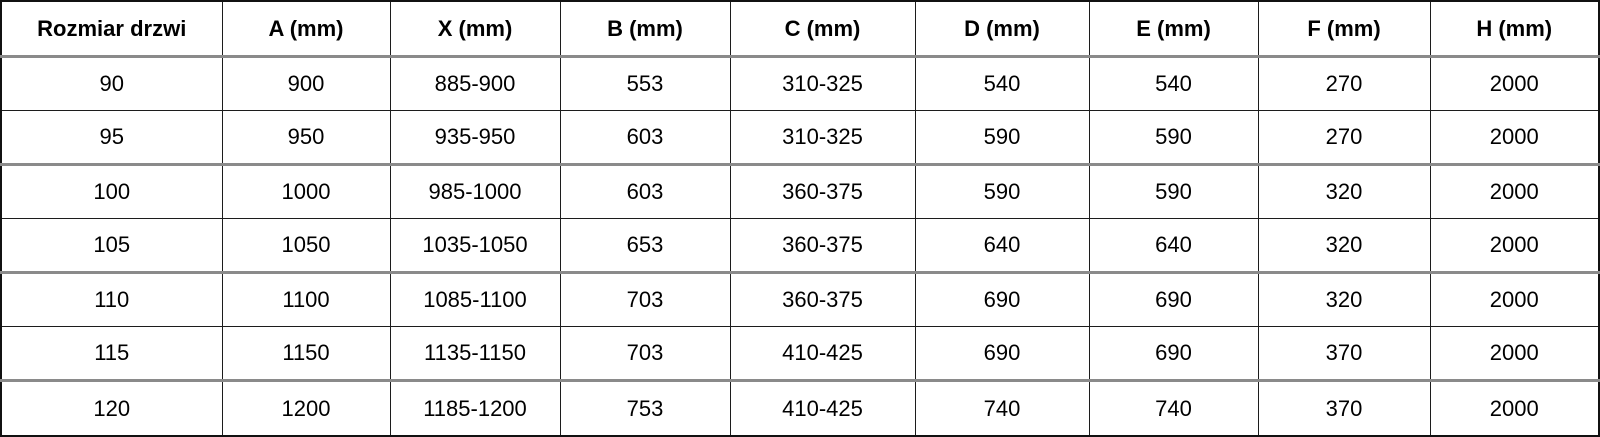 This screenshot has width=1600, height=437. What do you see at coordinates (111, 192) in the screenshot?
I see `door-size-cell: 100` at bounding box center [111, 192].